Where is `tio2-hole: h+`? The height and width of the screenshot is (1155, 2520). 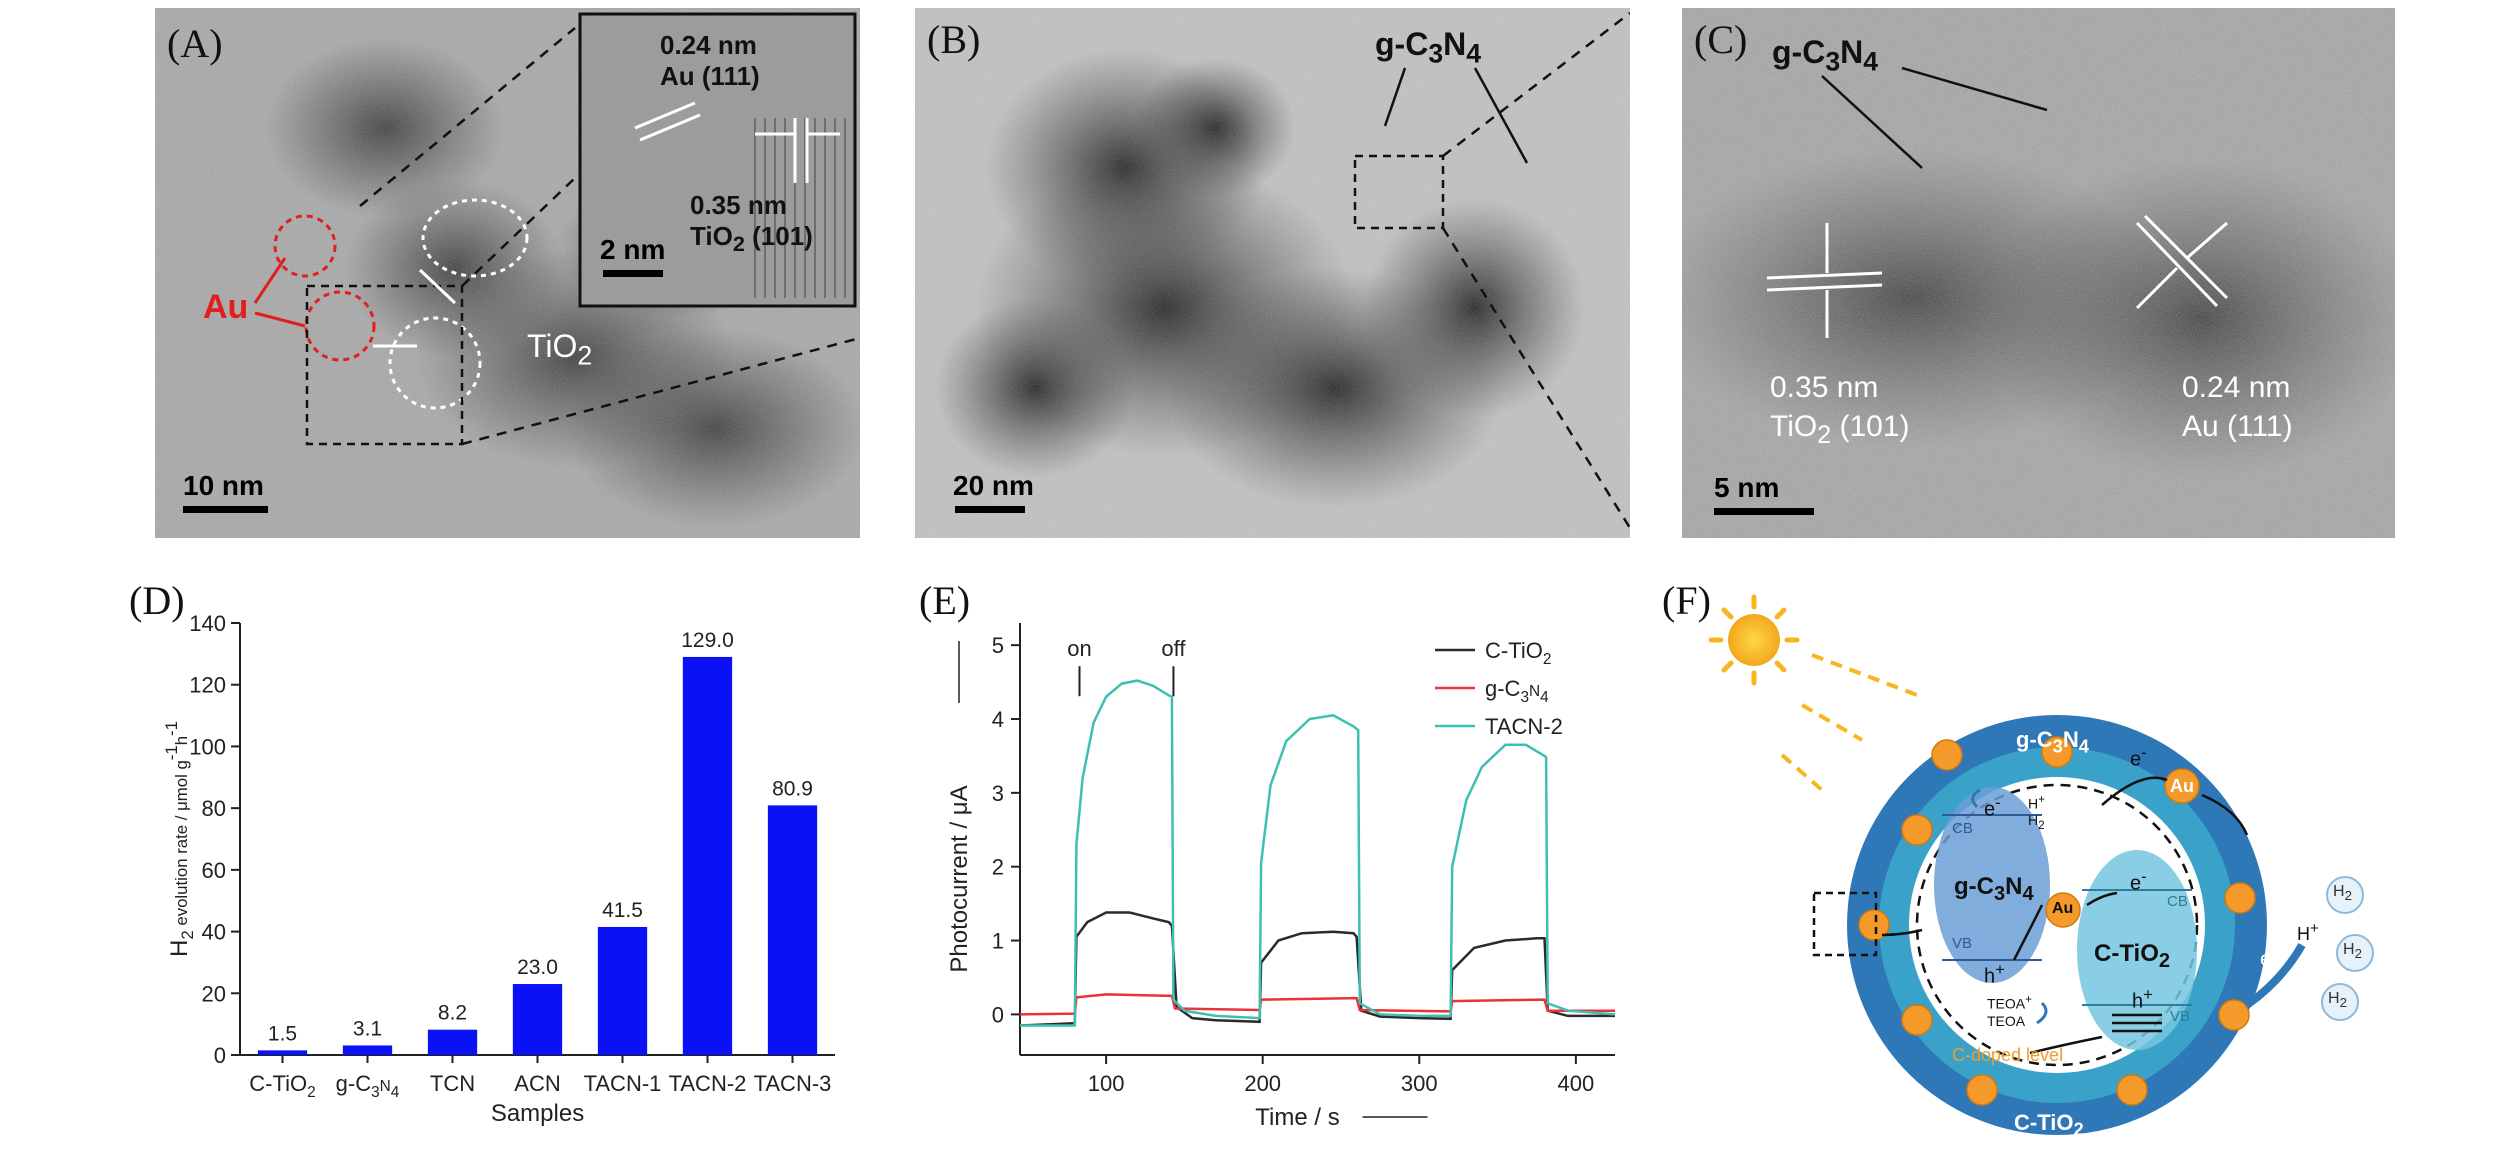 tio2-hole: h+ is located at coordinates (2142, 999).